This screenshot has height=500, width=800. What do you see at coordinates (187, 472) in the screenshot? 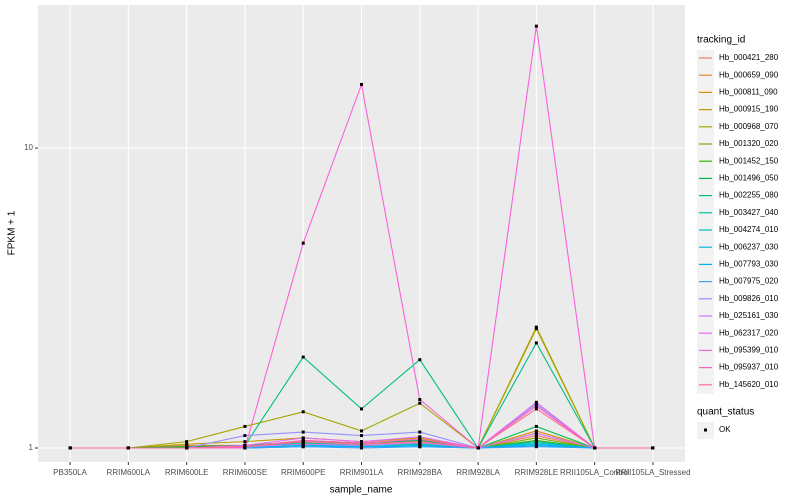
I see `x-tick-label: RRIM600LE` at bounding box center [187, 472].